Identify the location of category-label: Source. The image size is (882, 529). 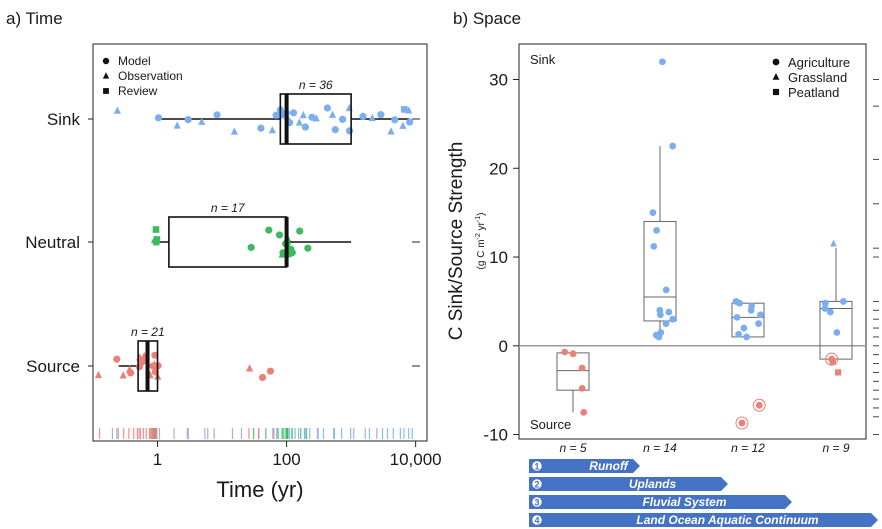
(53, 366).